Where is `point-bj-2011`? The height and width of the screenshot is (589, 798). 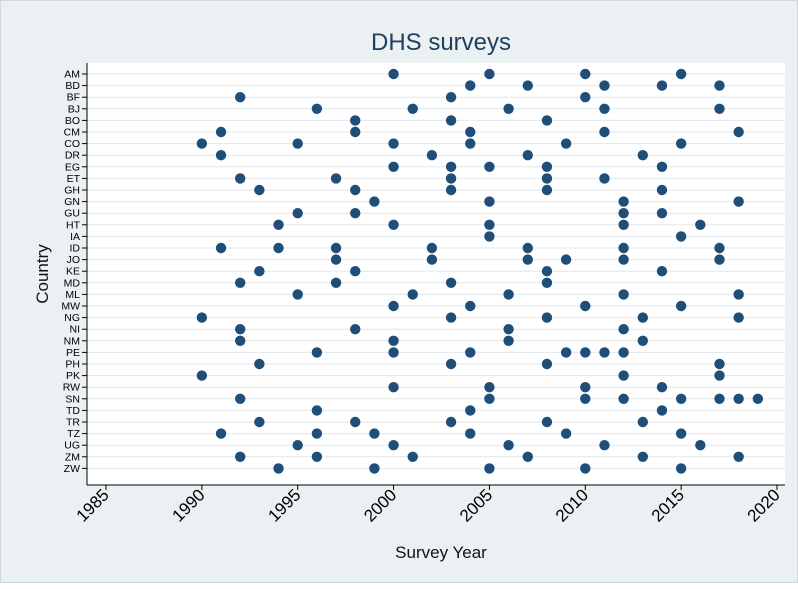
point-bj-2011 is located at coordinates (604, 109).